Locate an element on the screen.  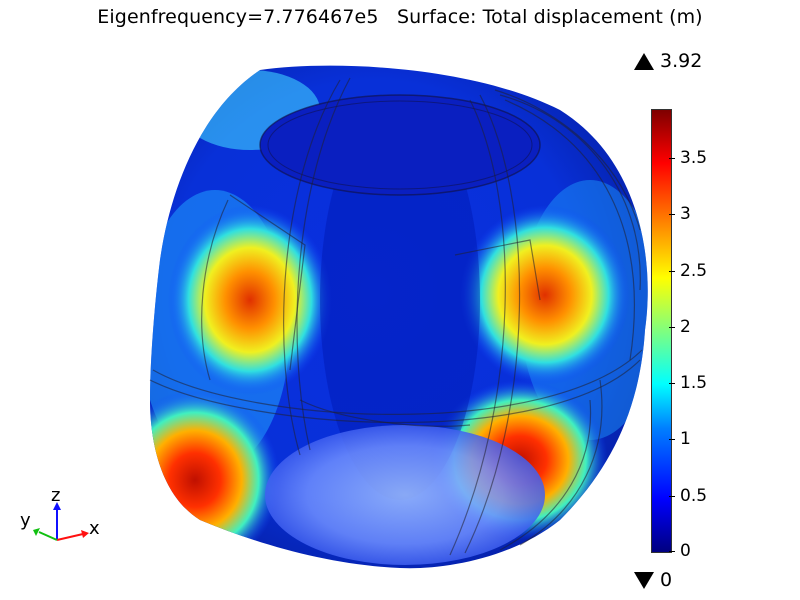
colorbar-tick: 2.5 is located at coordinates (688, 271).